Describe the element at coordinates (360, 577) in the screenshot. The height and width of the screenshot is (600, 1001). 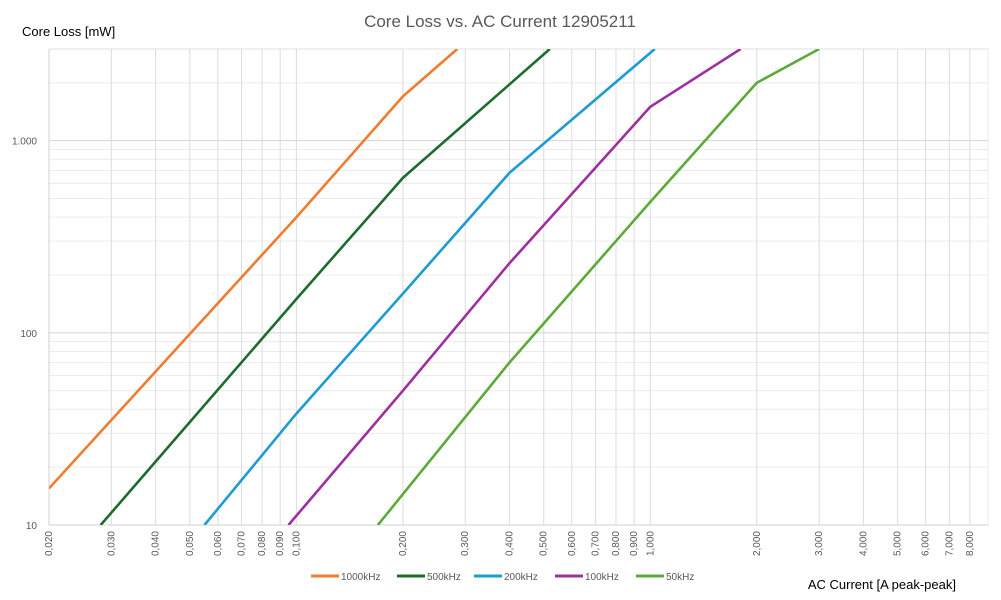
I see `legend-label: 1000kHz` at that location.